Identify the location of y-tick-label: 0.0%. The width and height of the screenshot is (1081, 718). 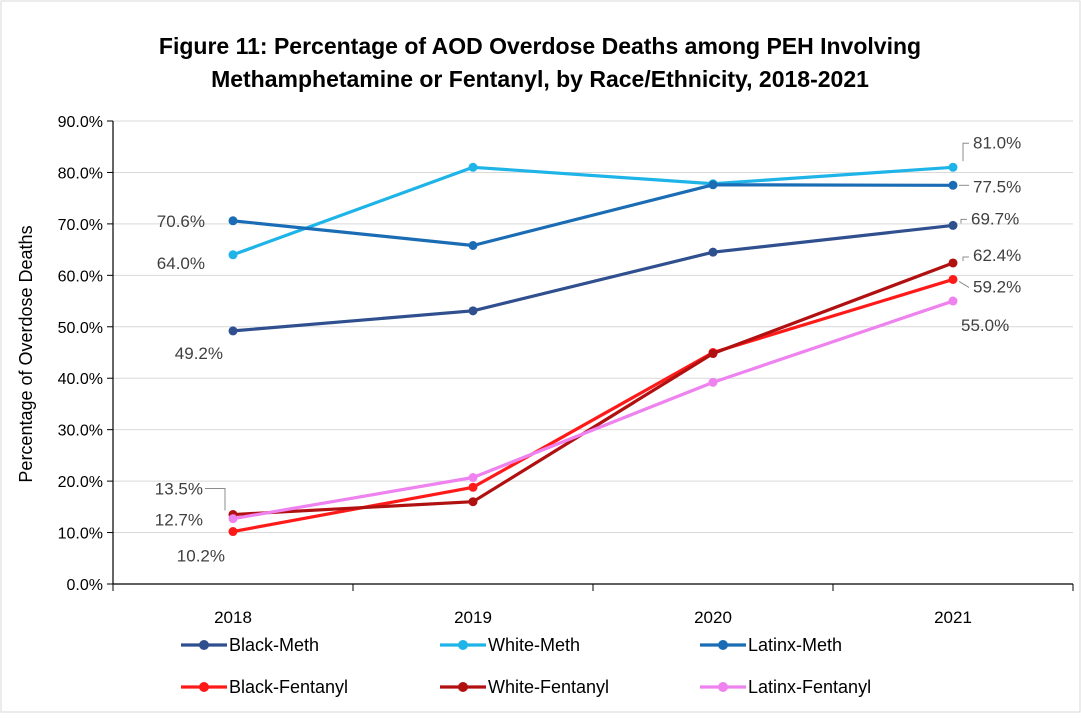
(85, 585).